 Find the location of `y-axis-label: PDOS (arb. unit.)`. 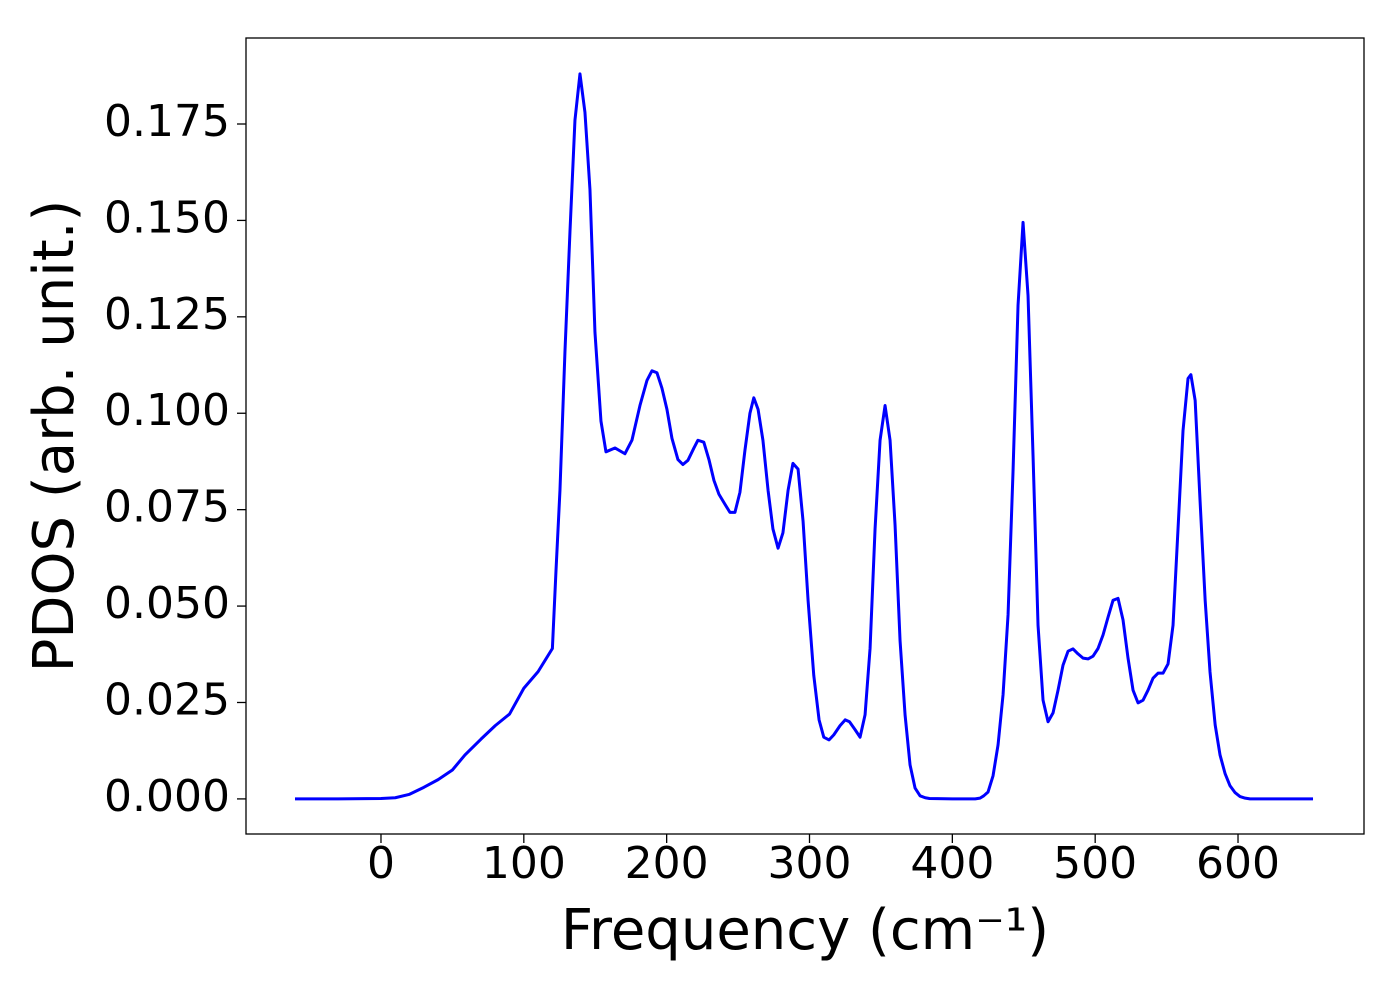

y-axis-label: PDOS (arb. unit.) is located at coordinates (54, 436).